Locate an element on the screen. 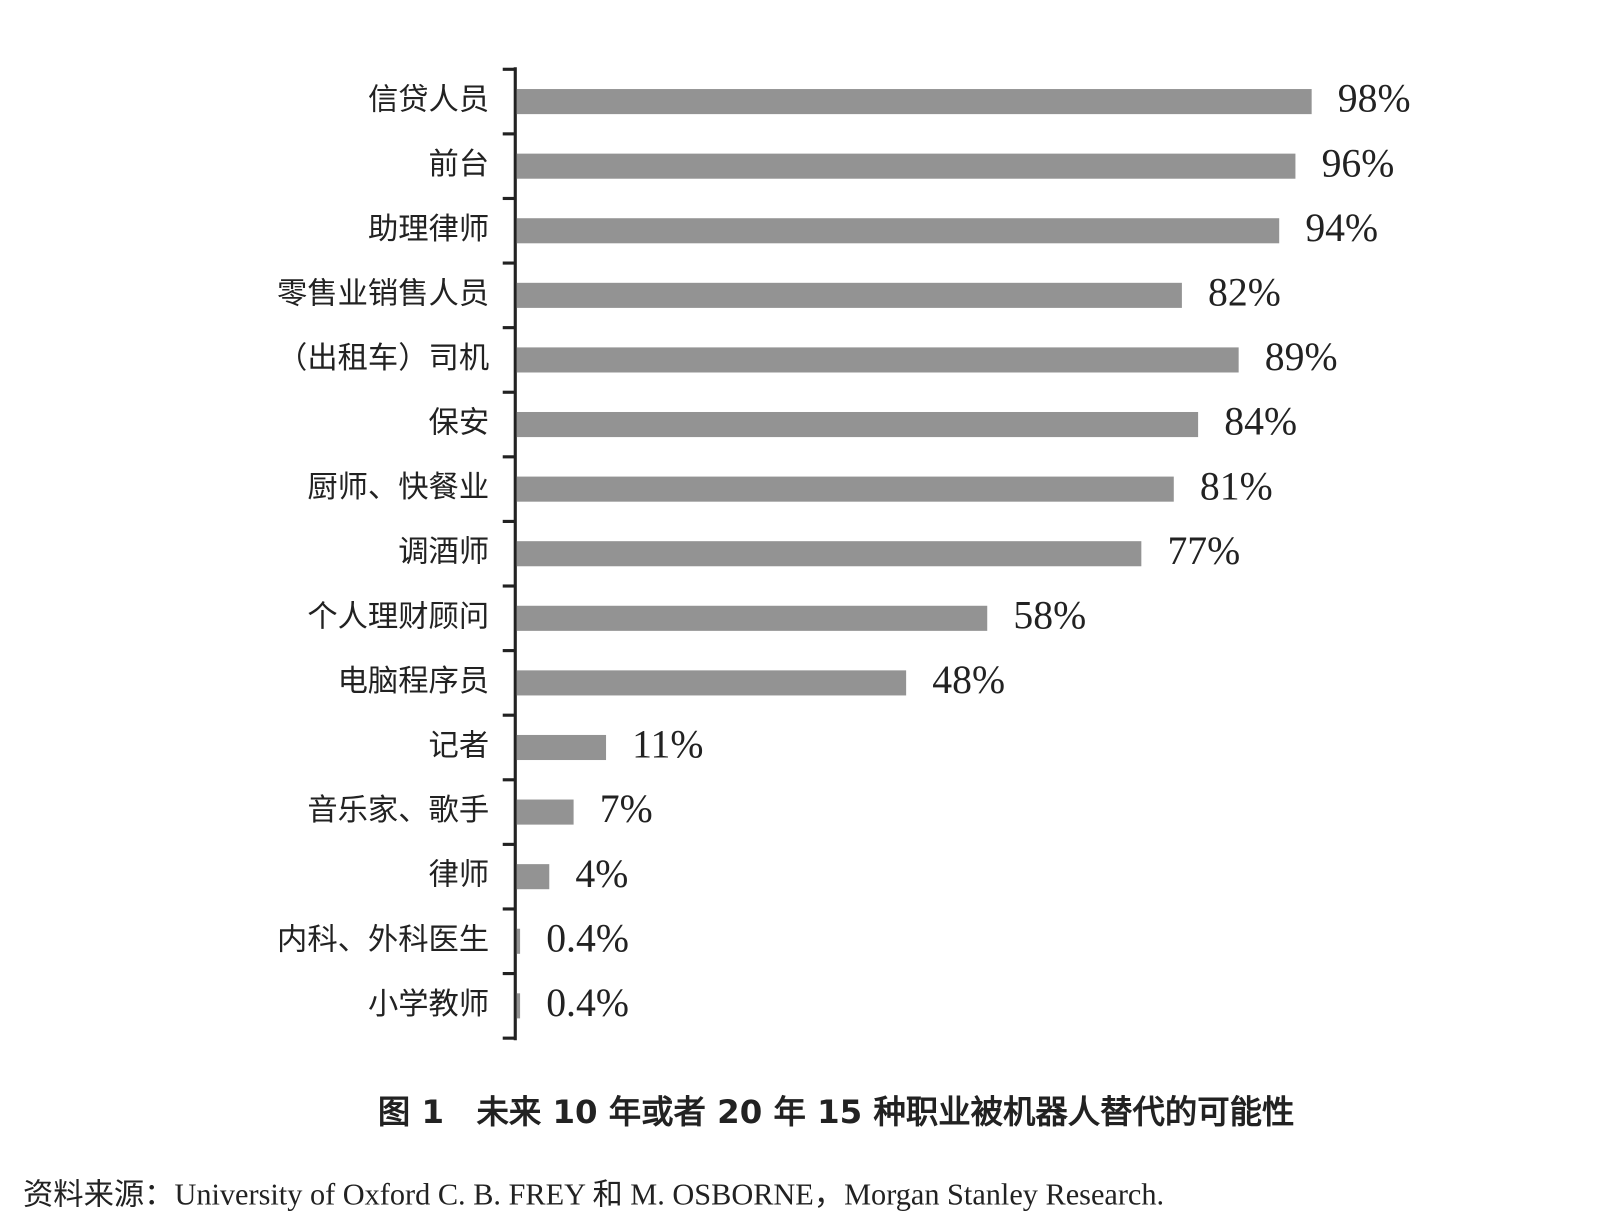 This screenshot has width=1620, height=1213. value-label: 11% is located at coordinates (667, 745).